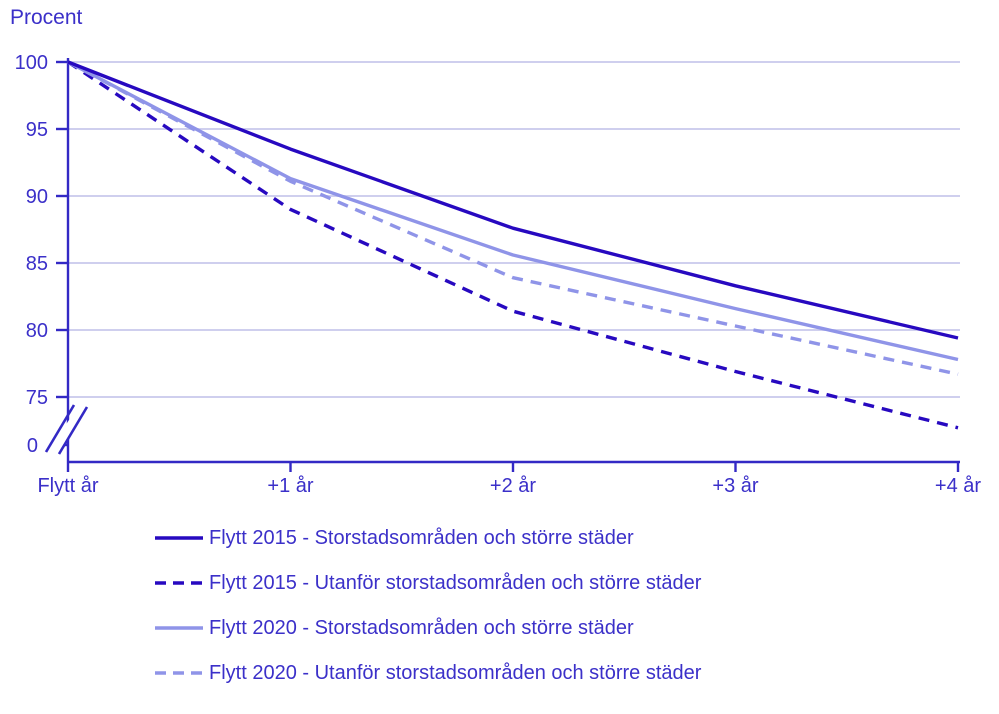 The height and width of the screenshot is (714, 999). Describe the element at coordinates (37, 197) in the screenshot. I see `y-tick-label: 90` at that location.